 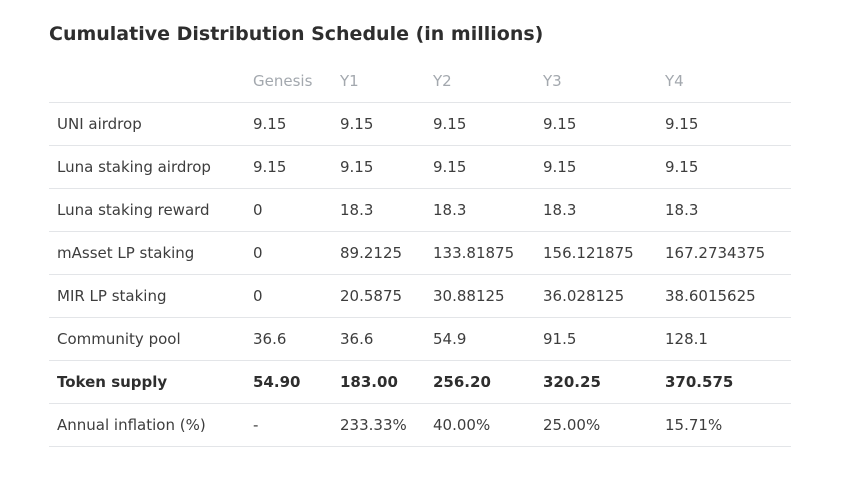 What do you see at coordinates (378, 382) in the screenshot?
I see `table-cell: 183.00` at bounding box center [378, 382].